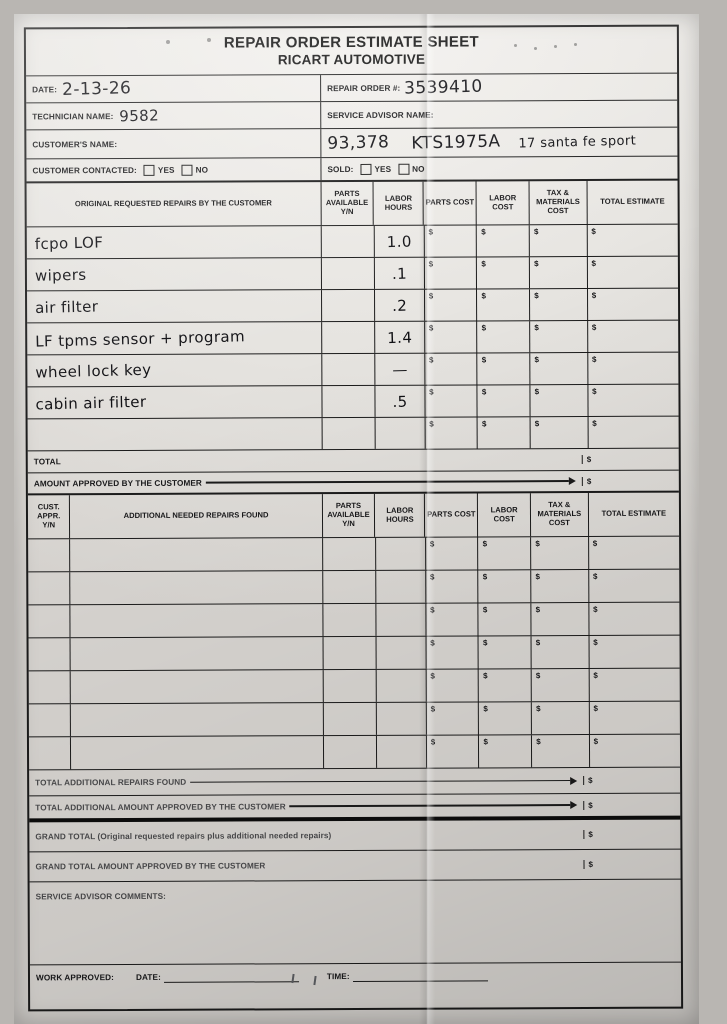 The width and height of the screenshot is (727, 1024). I want to click on repair-description-cell: cabin air filter, so click(174, 402).